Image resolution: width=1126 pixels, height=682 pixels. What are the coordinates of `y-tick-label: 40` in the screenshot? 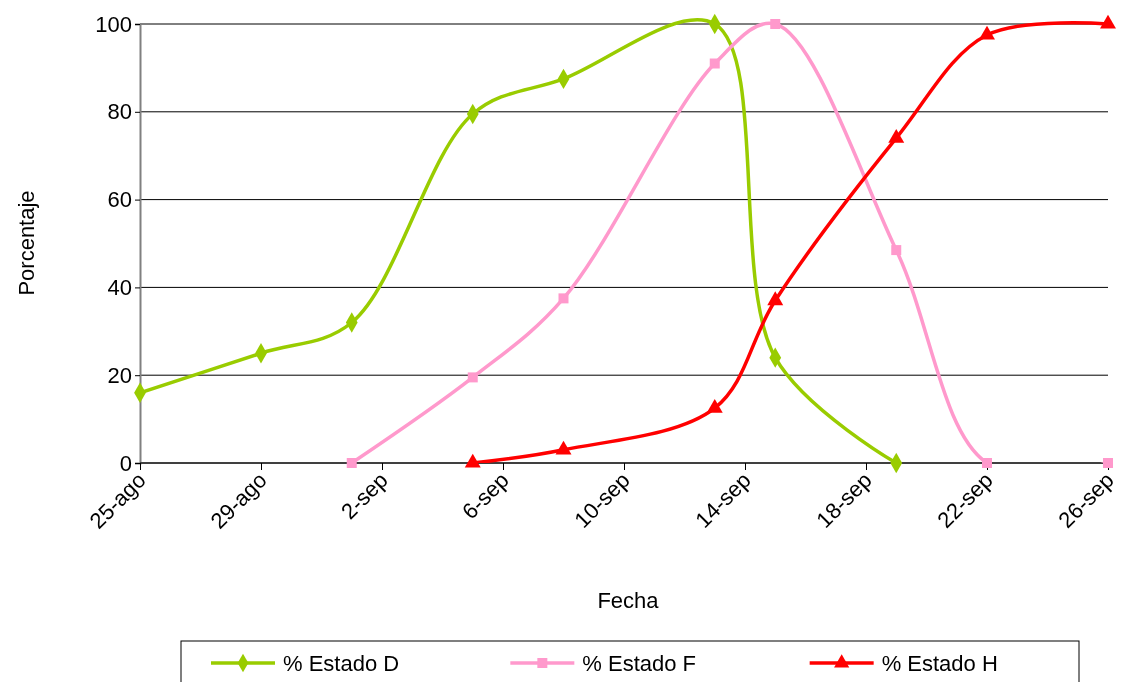 It's located at (119, 287).